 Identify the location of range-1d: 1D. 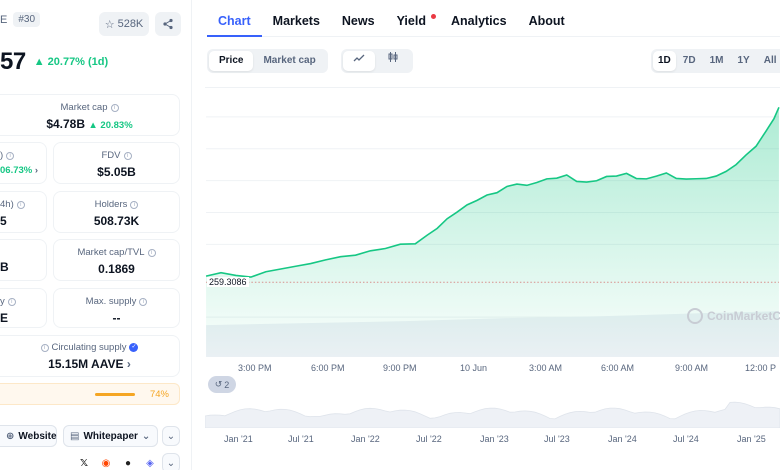
(664, 61).